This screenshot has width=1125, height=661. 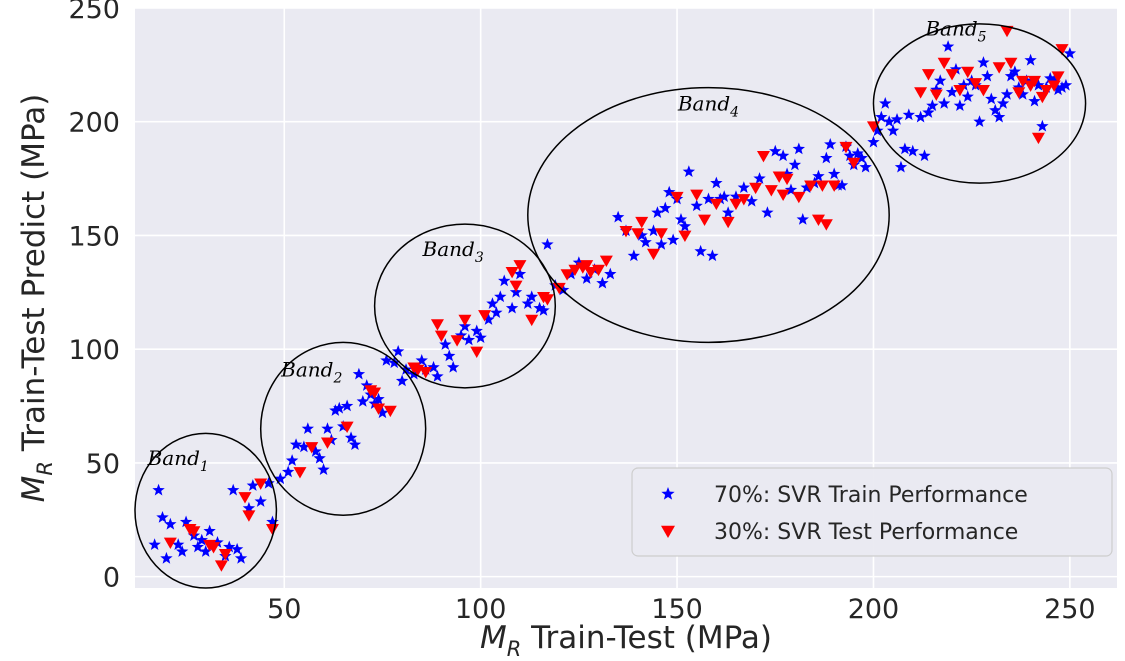 I want to click on legend-label: 30%: SVR Test Performance, so click(x=866, y=532).